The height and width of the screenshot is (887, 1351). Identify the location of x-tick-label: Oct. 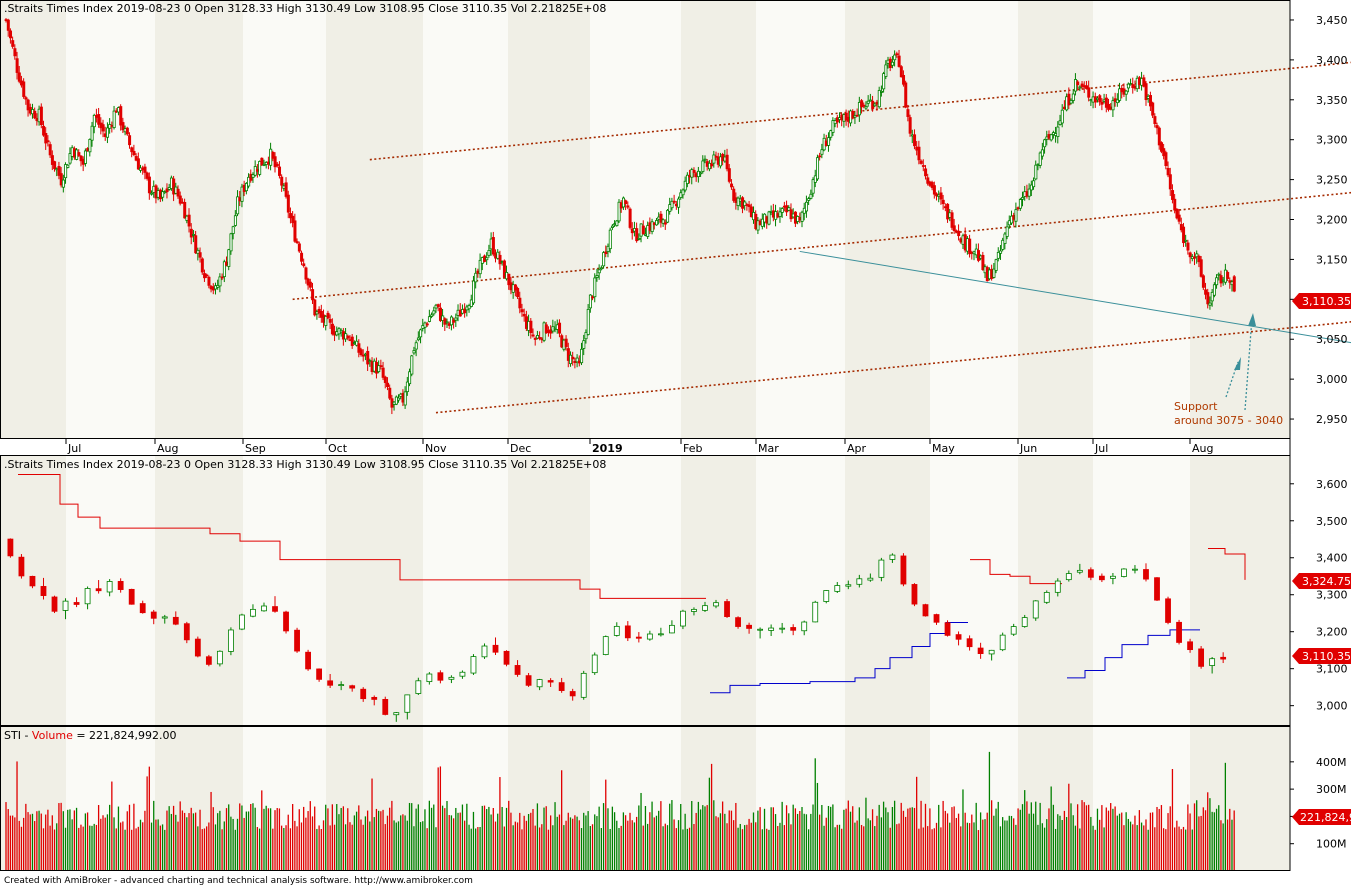
(338, 448).